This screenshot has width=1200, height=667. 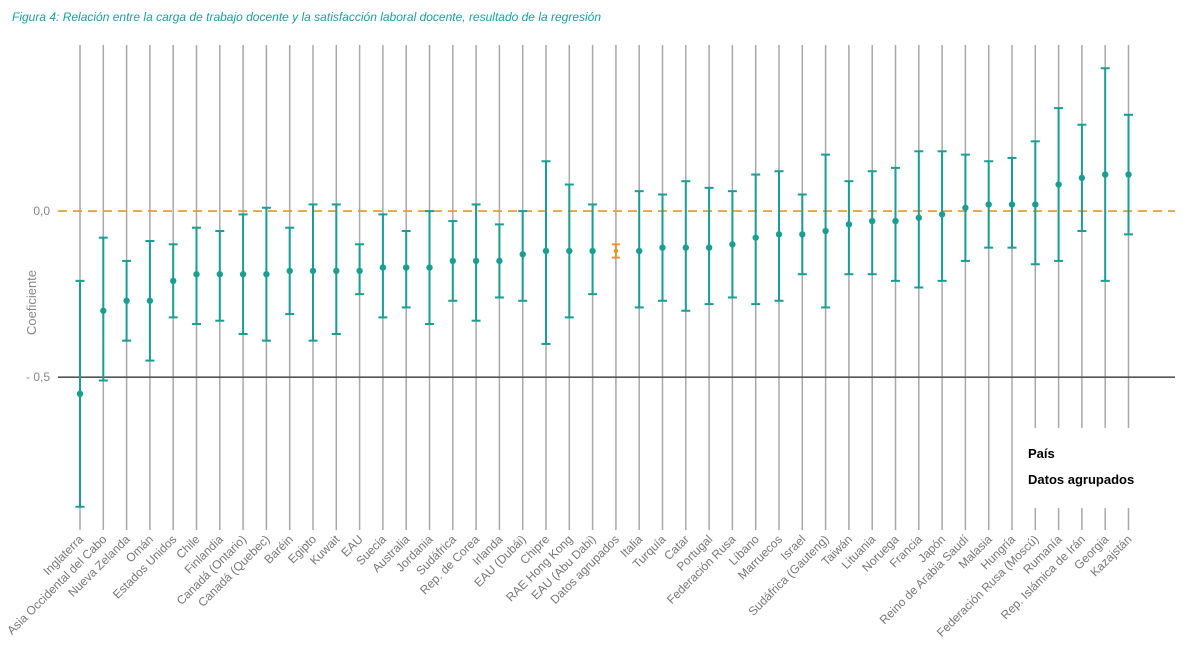 I want to click on y-tick-label: - 0,5, so click(x=38, y=377).